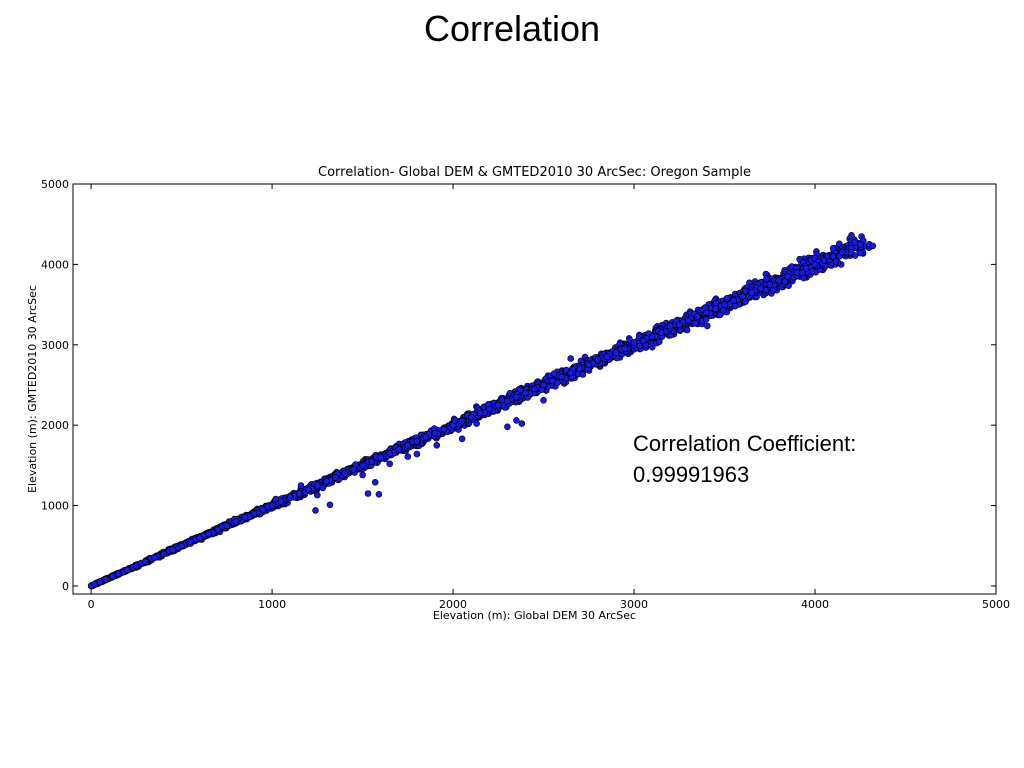 This screenshot has height=768, width=1024. Describe the element at coordinates (634, 604) in the screenshot. I see `x-tick-label: 3000` at that location.